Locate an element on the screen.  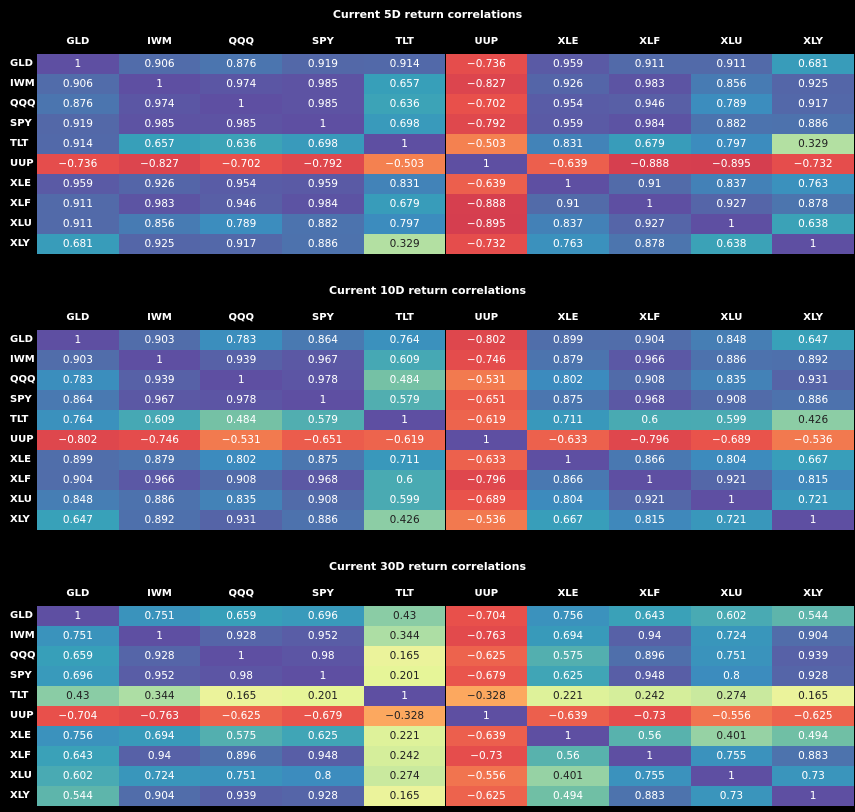
heatmap-cell: 0.892 is located at coordinates (159, 520).